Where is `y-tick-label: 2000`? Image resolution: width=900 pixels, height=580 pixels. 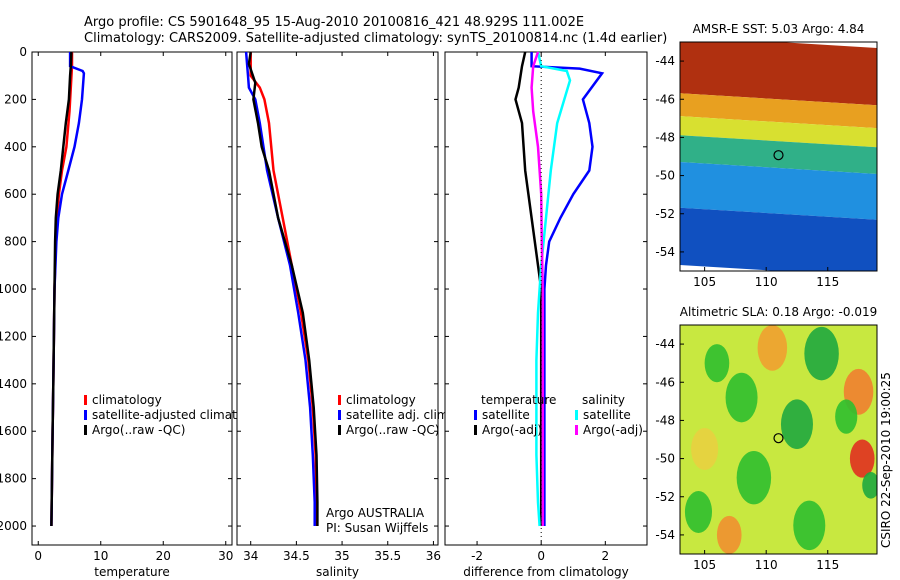 y-tick-label: 2000 is located at coordinates (13, 526).